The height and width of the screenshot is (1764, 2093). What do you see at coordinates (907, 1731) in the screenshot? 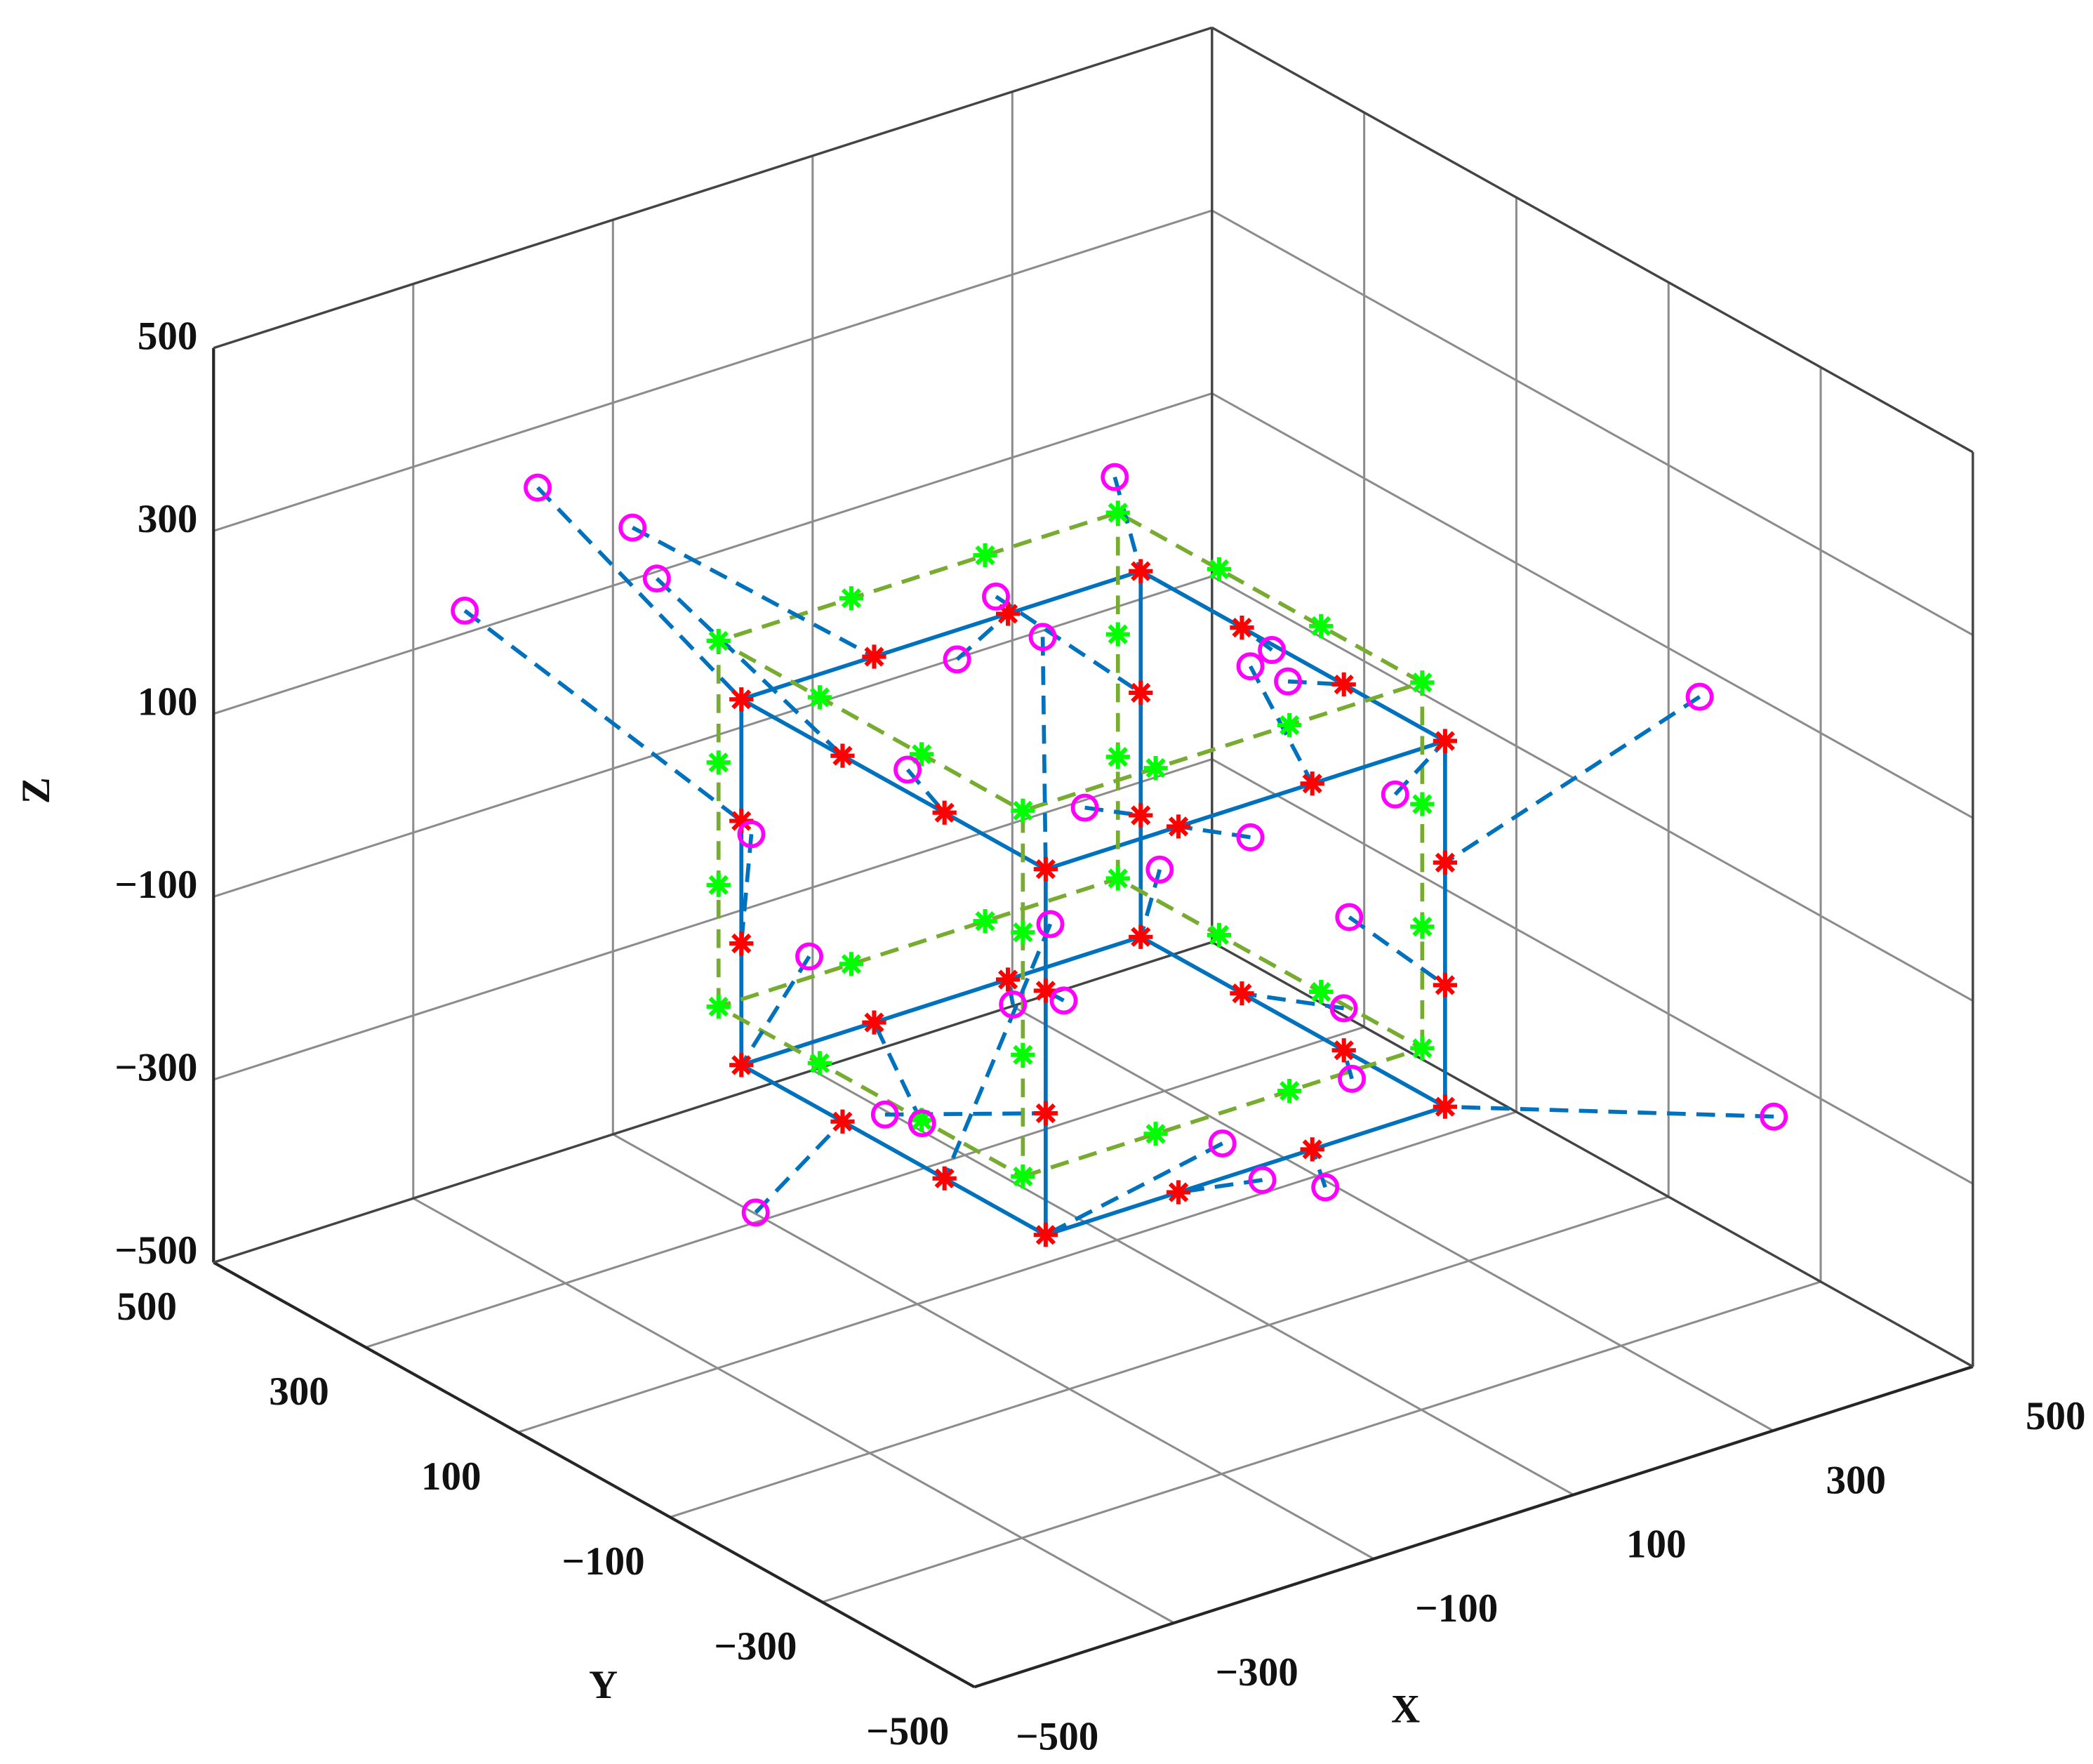
I see `y-tick-label: −500` at bounding box center [907, 1731].